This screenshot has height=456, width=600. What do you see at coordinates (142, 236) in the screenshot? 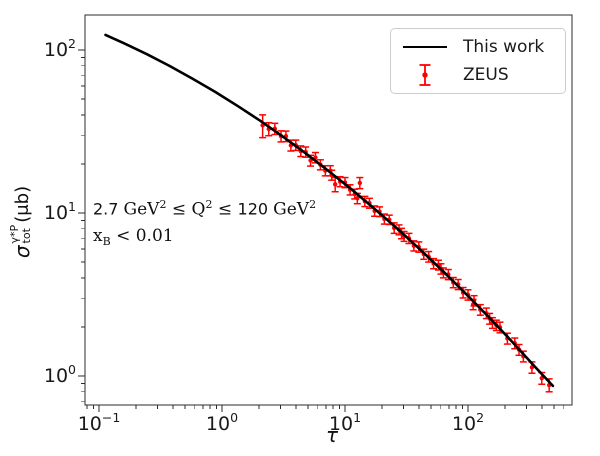
I see `annotation-text: < 0.01` at bounding box center [142, 236].